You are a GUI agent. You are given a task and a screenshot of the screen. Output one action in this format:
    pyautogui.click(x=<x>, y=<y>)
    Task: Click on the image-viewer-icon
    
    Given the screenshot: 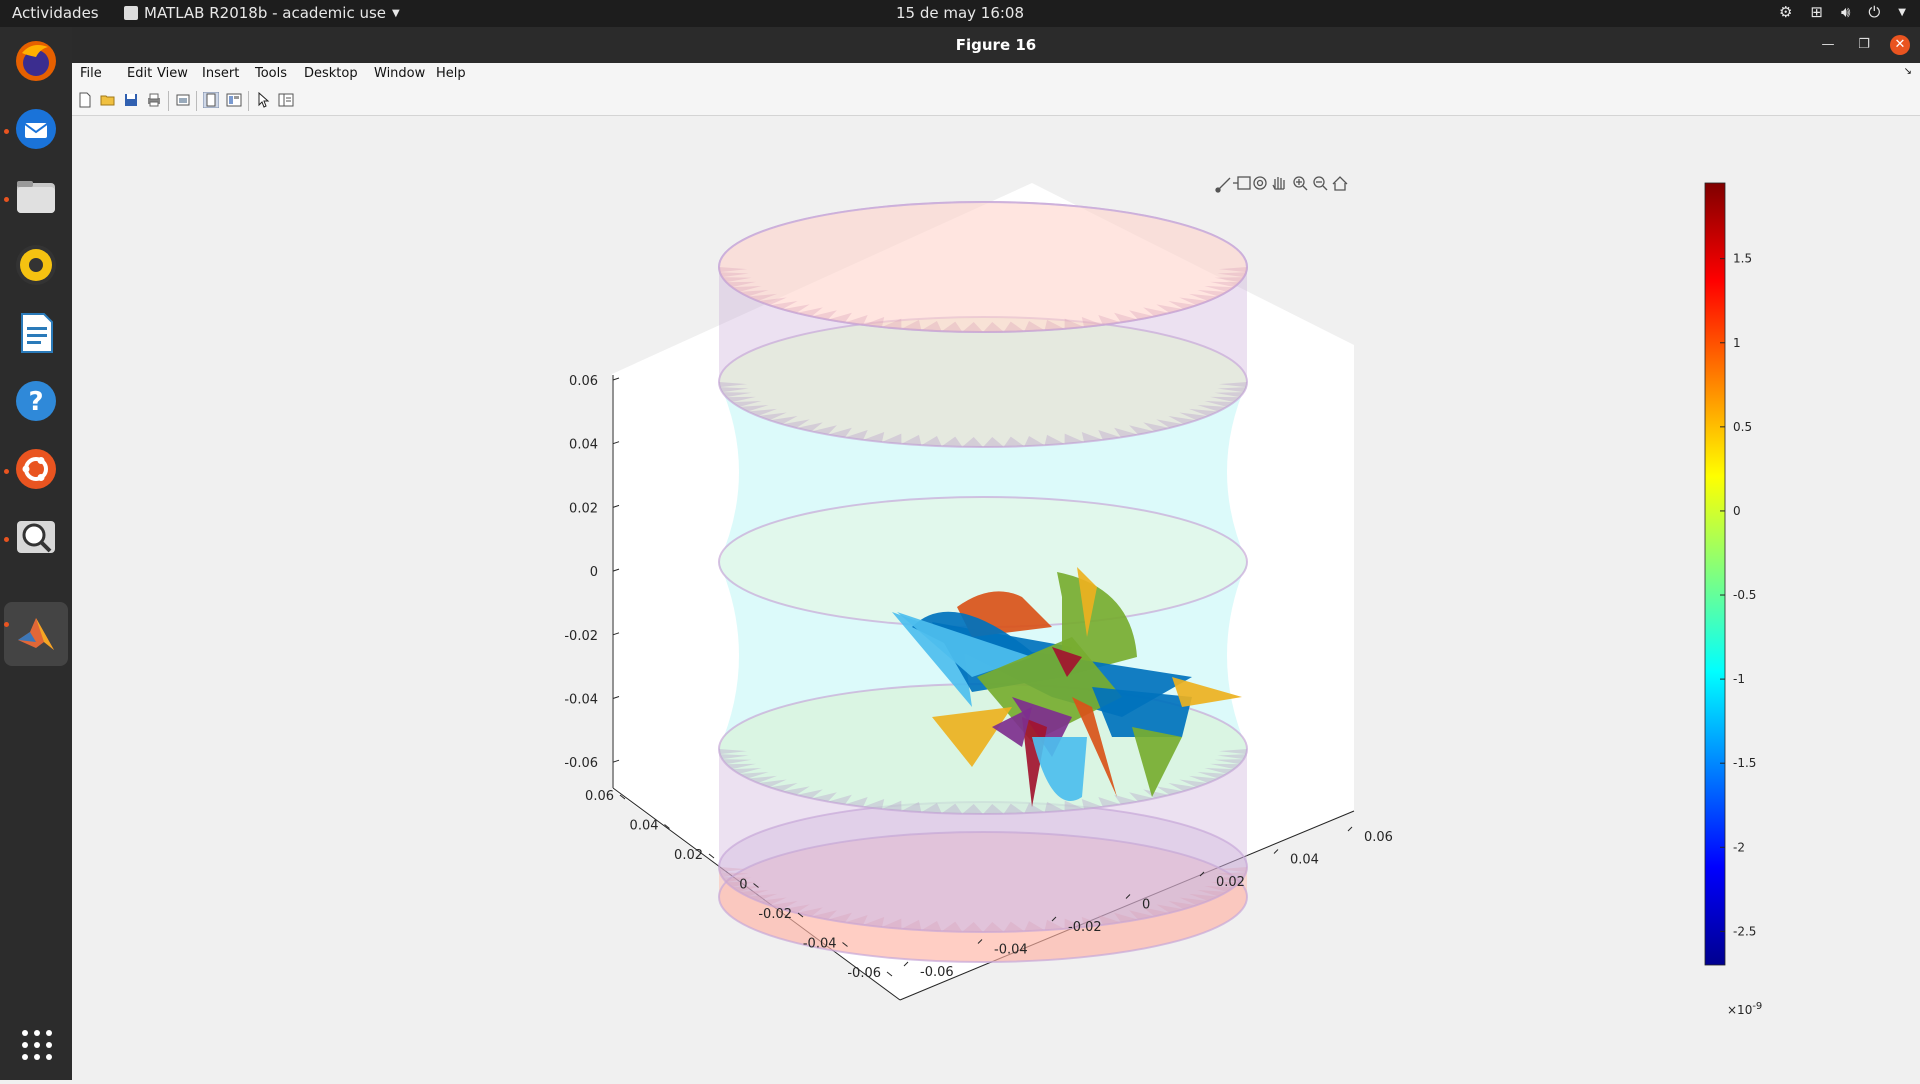 What is the action you would take?
    pyautogui.click(x=36, y=537)
    